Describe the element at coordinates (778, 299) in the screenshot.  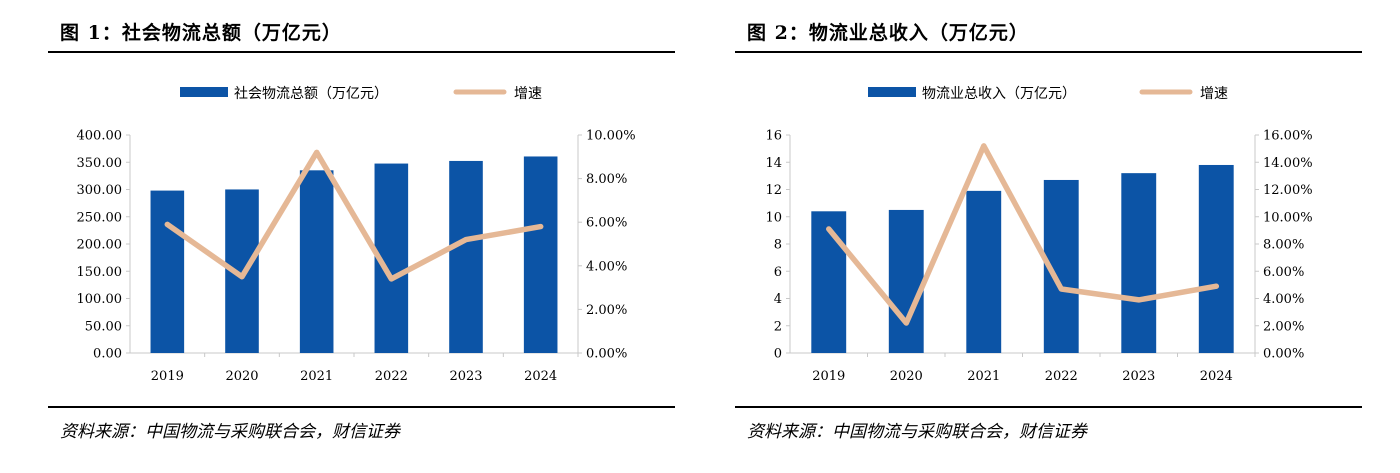
I see `y-tick-label-left: 4` at that location.